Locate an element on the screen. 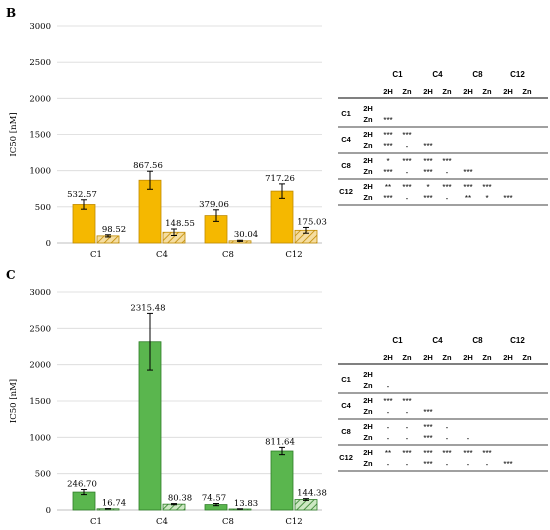 The image size is (550, 530). table-row-label: C1 is located at coordinates (346, 379).